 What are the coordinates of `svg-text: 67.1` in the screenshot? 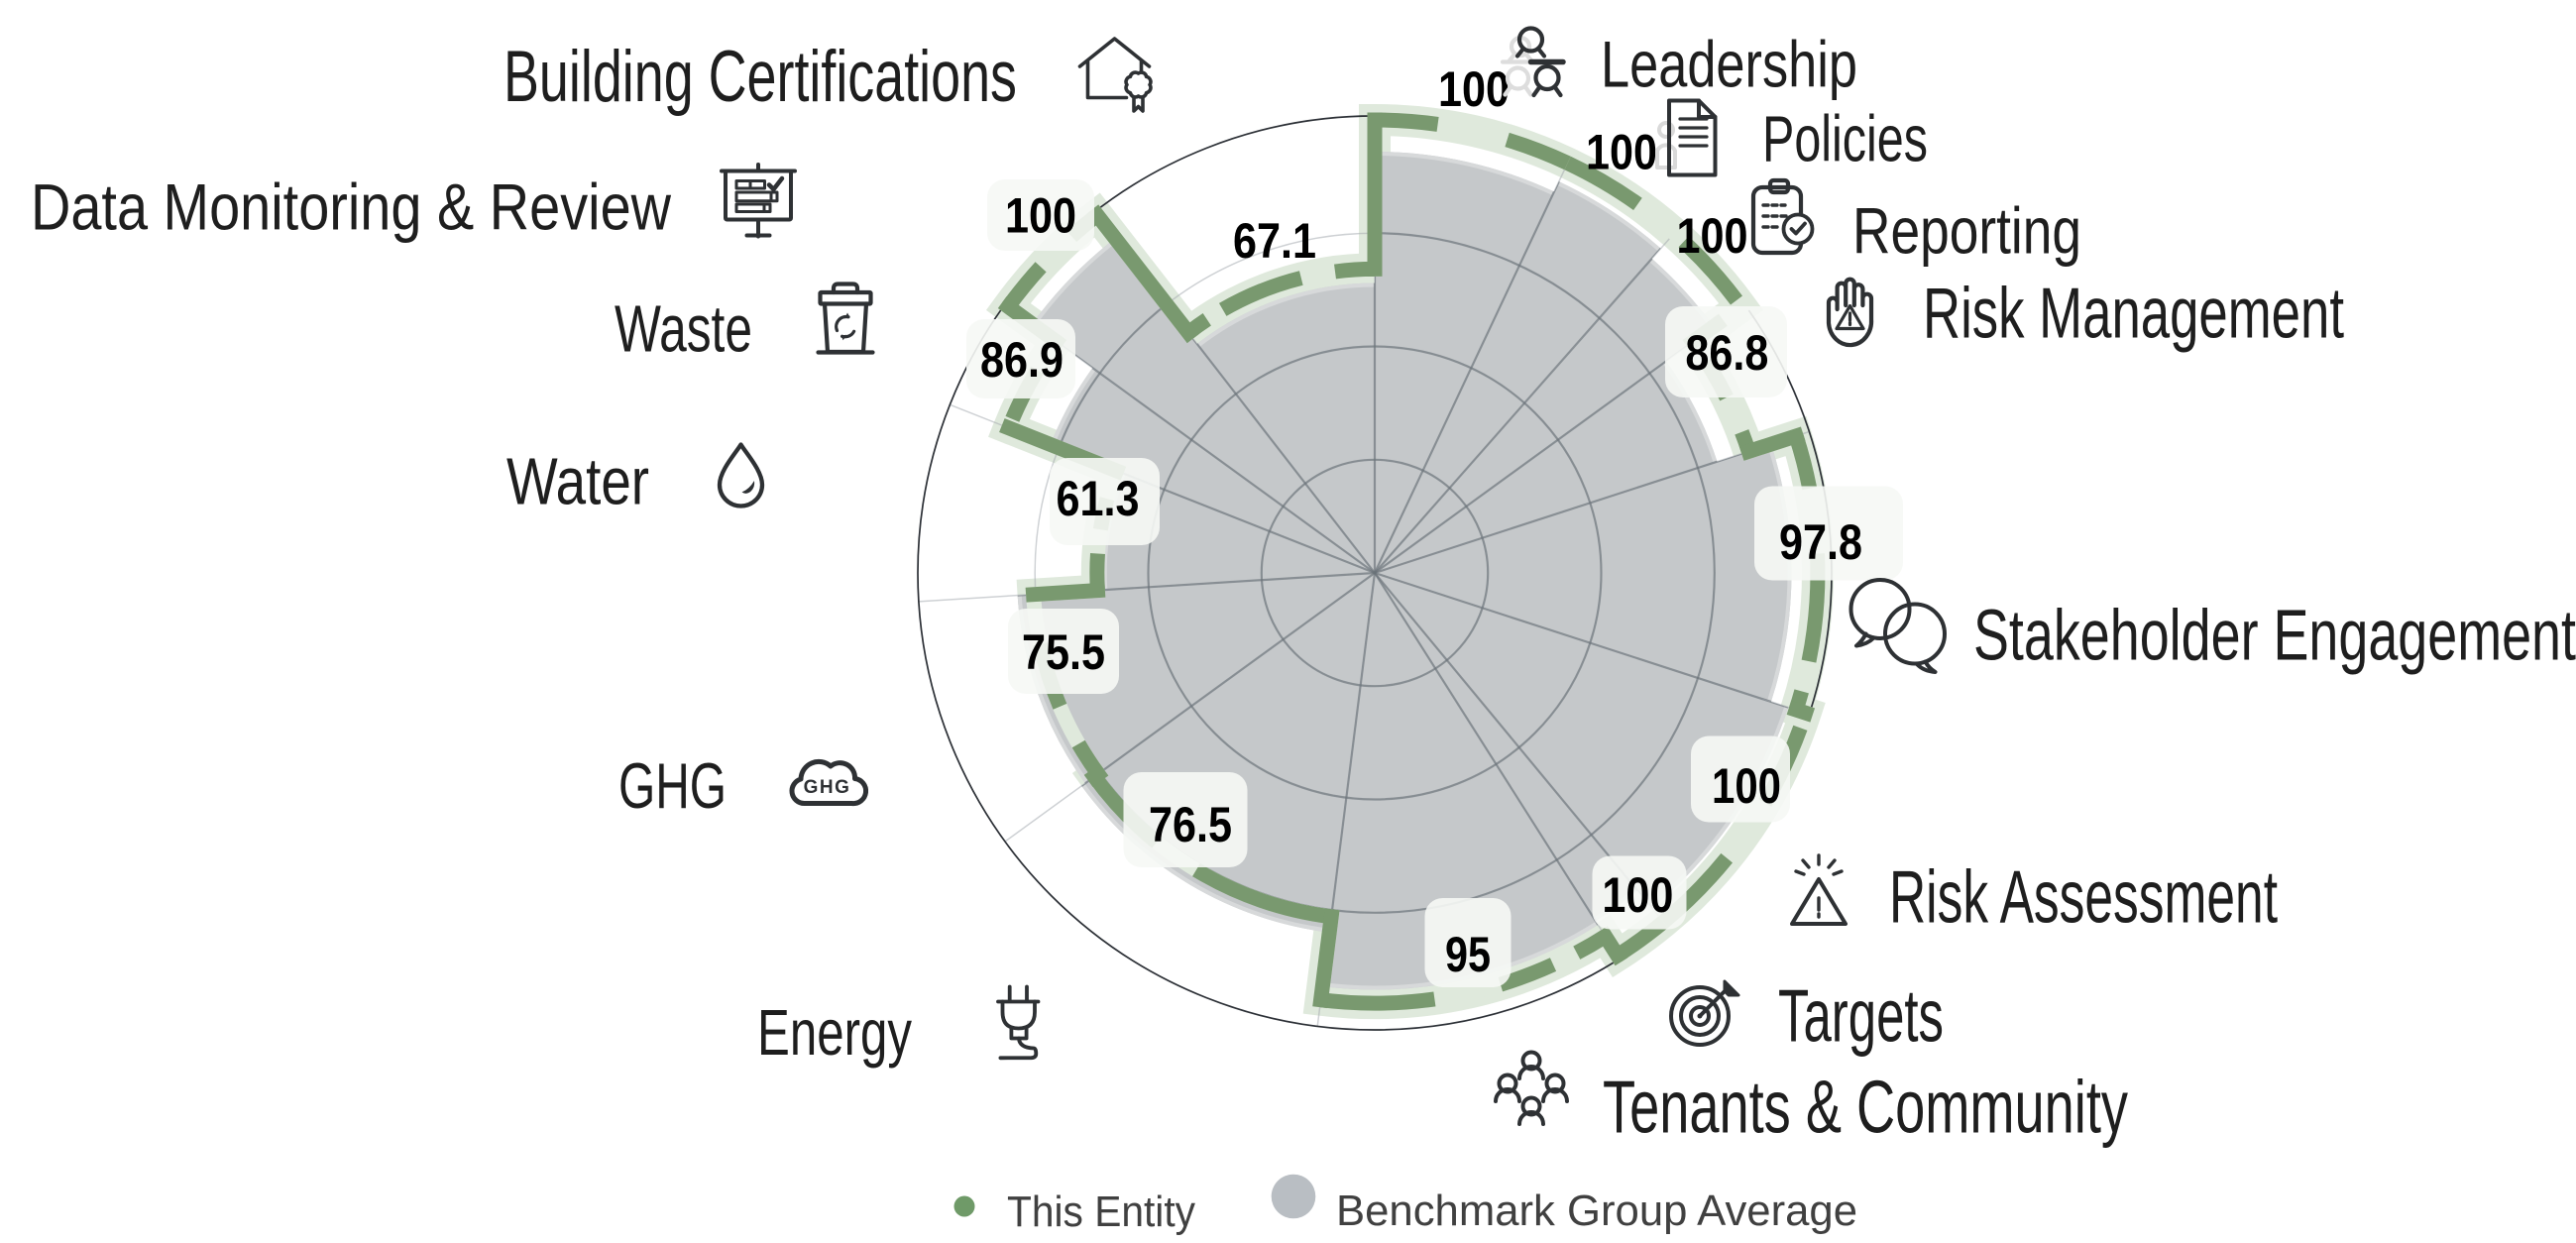 It's located at (1274, 241).